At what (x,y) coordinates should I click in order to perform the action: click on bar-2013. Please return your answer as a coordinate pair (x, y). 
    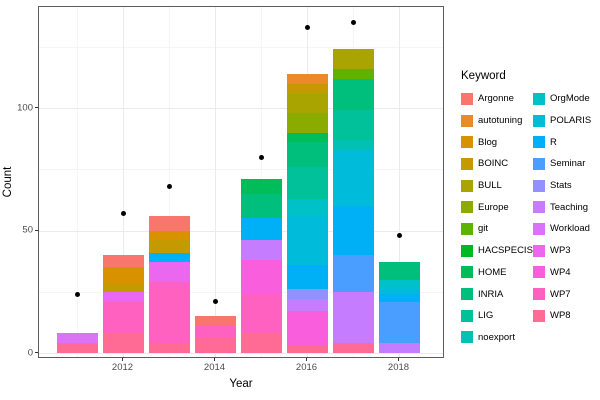
    Looking at the image, I should click on (169, 284).